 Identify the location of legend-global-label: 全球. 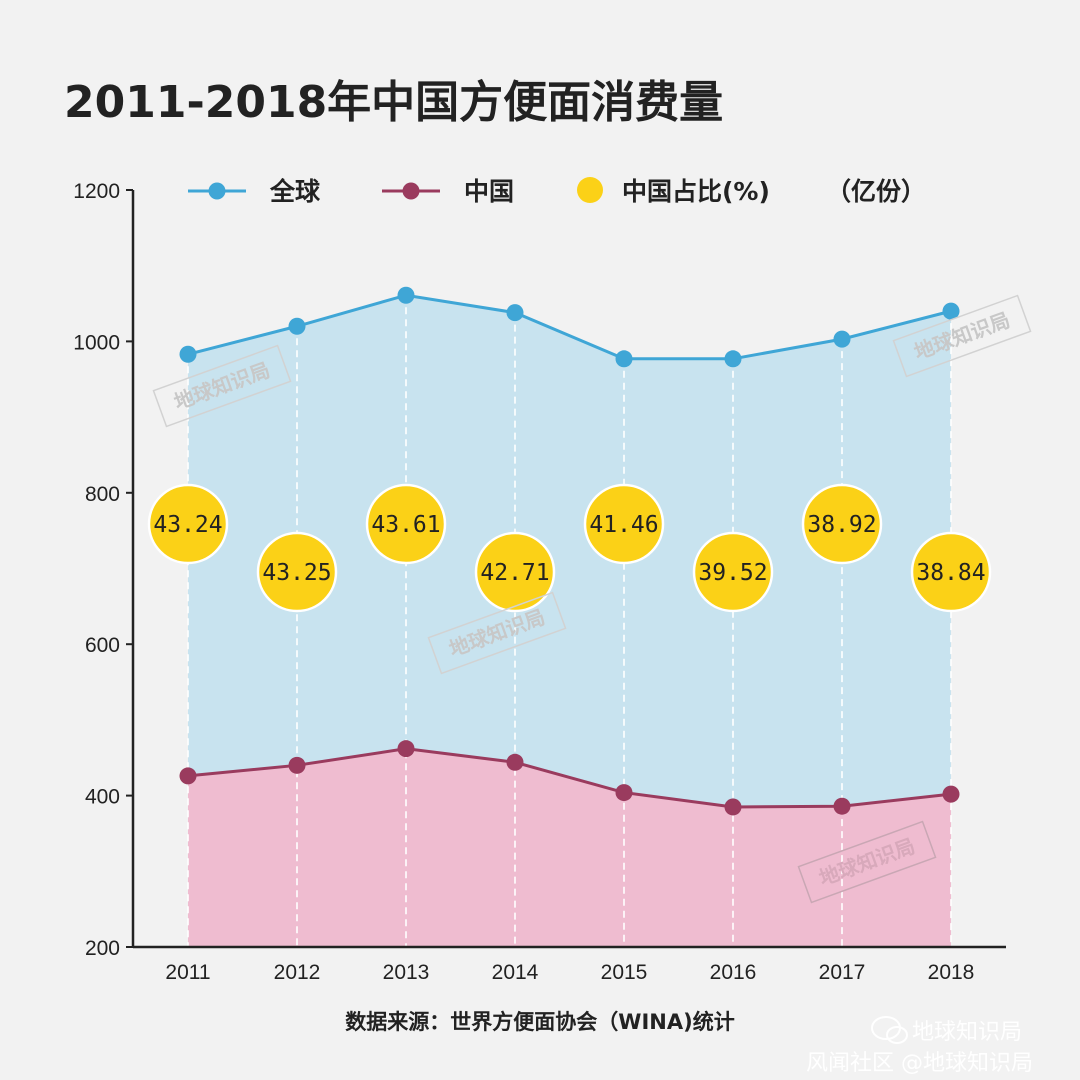
(295, 191).